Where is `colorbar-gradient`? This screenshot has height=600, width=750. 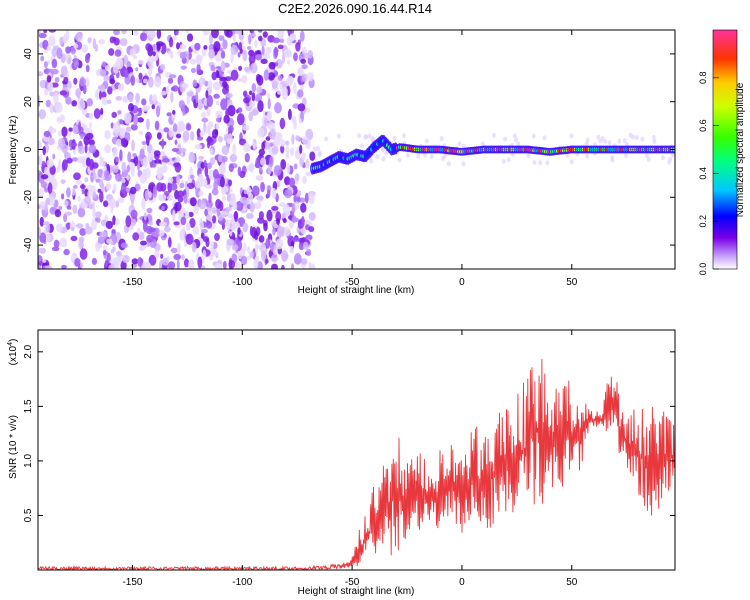
colorbar-gradient is located at coordinates (725, 149).